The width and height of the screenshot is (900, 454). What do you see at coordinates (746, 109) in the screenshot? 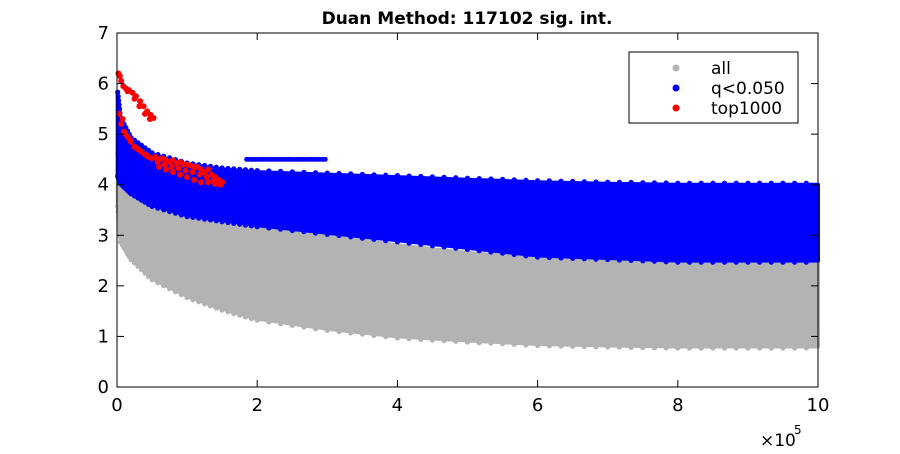
I see `legend-label-2: top1000` at bounding box center [746, 109].